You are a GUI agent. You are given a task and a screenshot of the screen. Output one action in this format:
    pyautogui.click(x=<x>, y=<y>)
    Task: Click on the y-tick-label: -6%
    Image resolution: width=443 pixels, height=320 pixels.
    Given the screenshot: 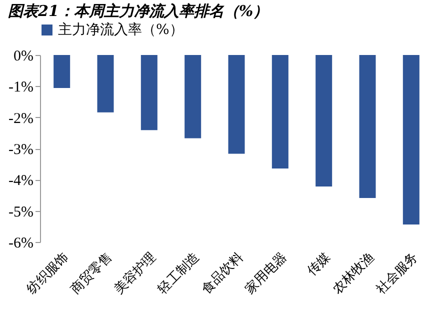 What is the action you would take?
    pyautogui.click(x=21, y=244)
    